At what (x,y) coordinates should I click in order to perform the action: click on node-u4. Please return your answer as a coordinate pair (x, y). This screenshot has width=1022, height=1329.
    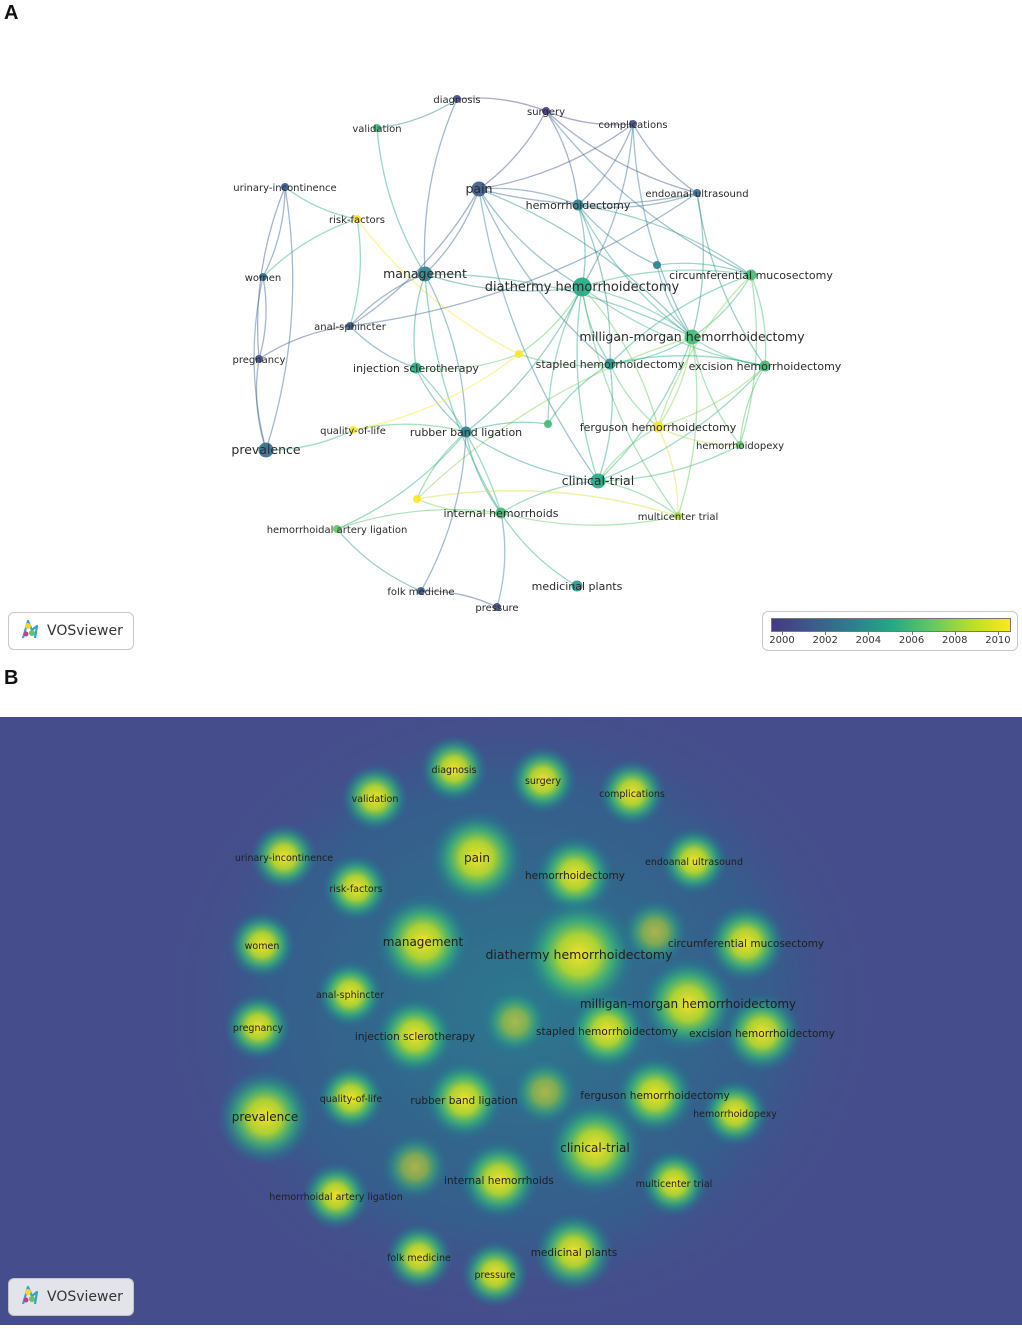
    Looking at the image, I should click on (417, 499).